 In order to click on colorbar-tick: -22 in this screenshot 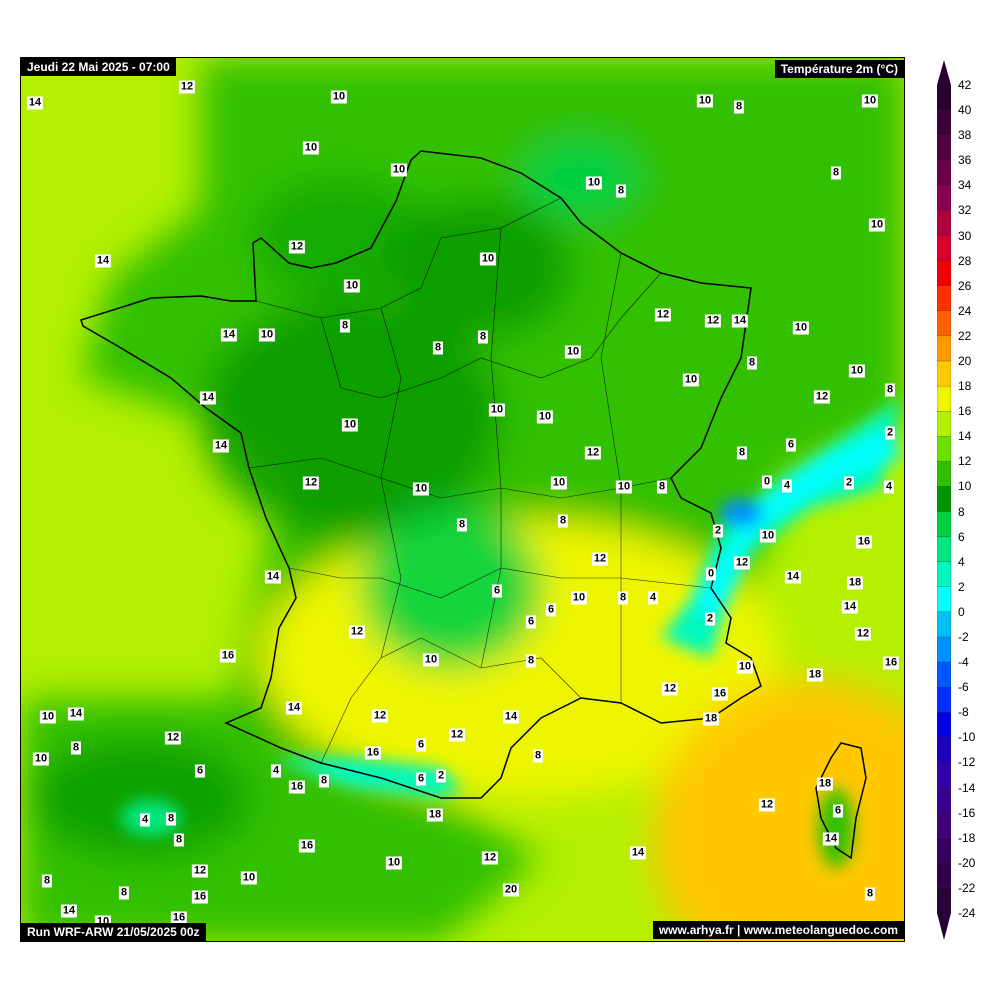, I will do `click(967, 887)`.